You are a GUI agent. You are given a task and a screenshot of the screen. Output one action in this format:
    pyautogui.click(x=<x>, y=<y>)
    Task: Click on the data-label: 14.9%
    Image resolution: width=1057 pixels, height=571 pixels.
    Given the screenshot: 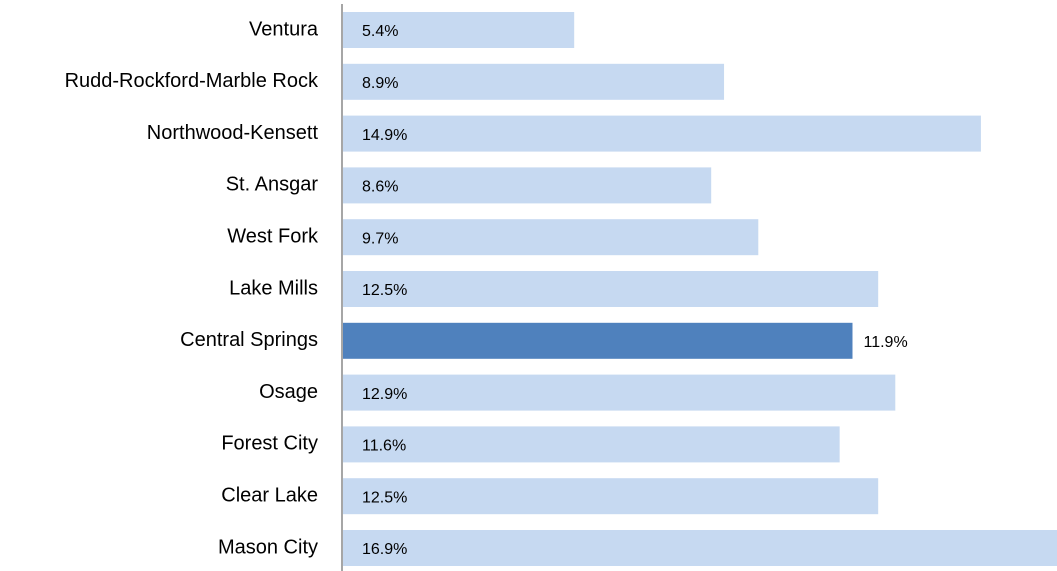 What is the action you would take?
    pyautogui.click(x=384, y=135)
    